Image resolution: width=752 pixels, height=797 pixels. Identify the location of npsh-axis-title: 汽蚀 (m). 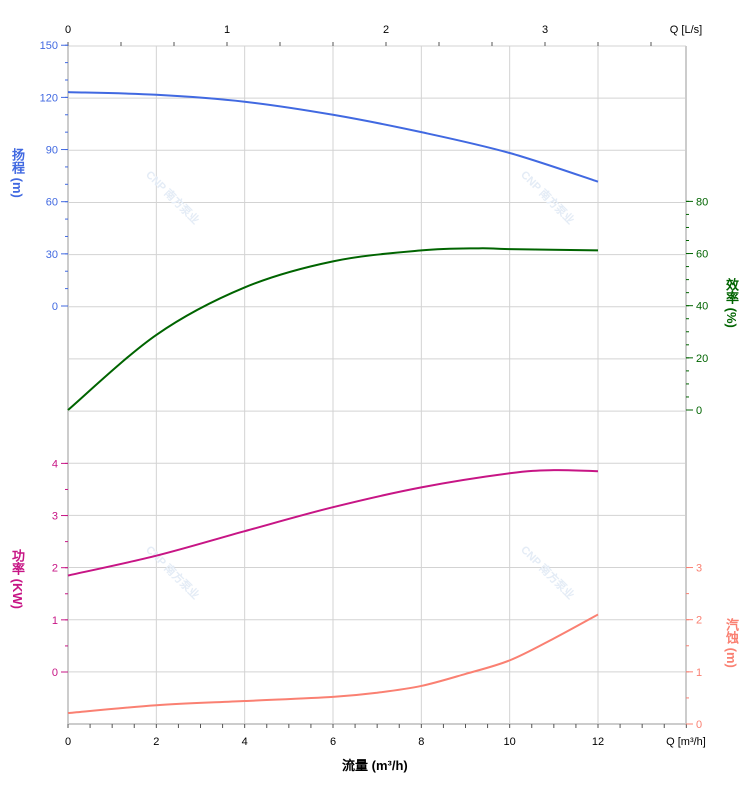
(731, 643).